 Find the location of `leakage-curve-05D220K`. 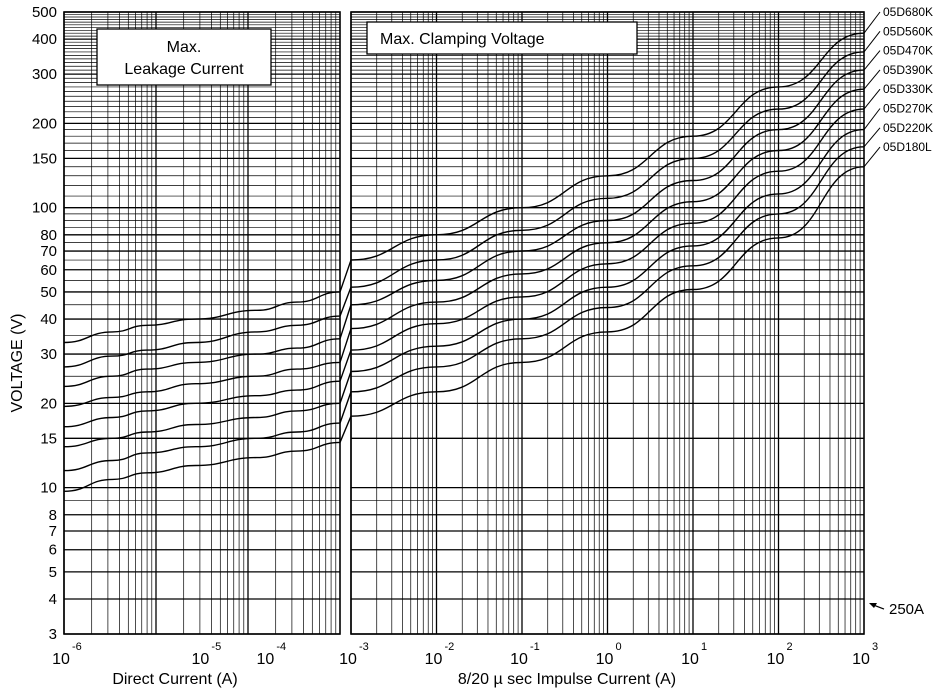

leakage-curve-05D220K is located at coordinates (202, 447).